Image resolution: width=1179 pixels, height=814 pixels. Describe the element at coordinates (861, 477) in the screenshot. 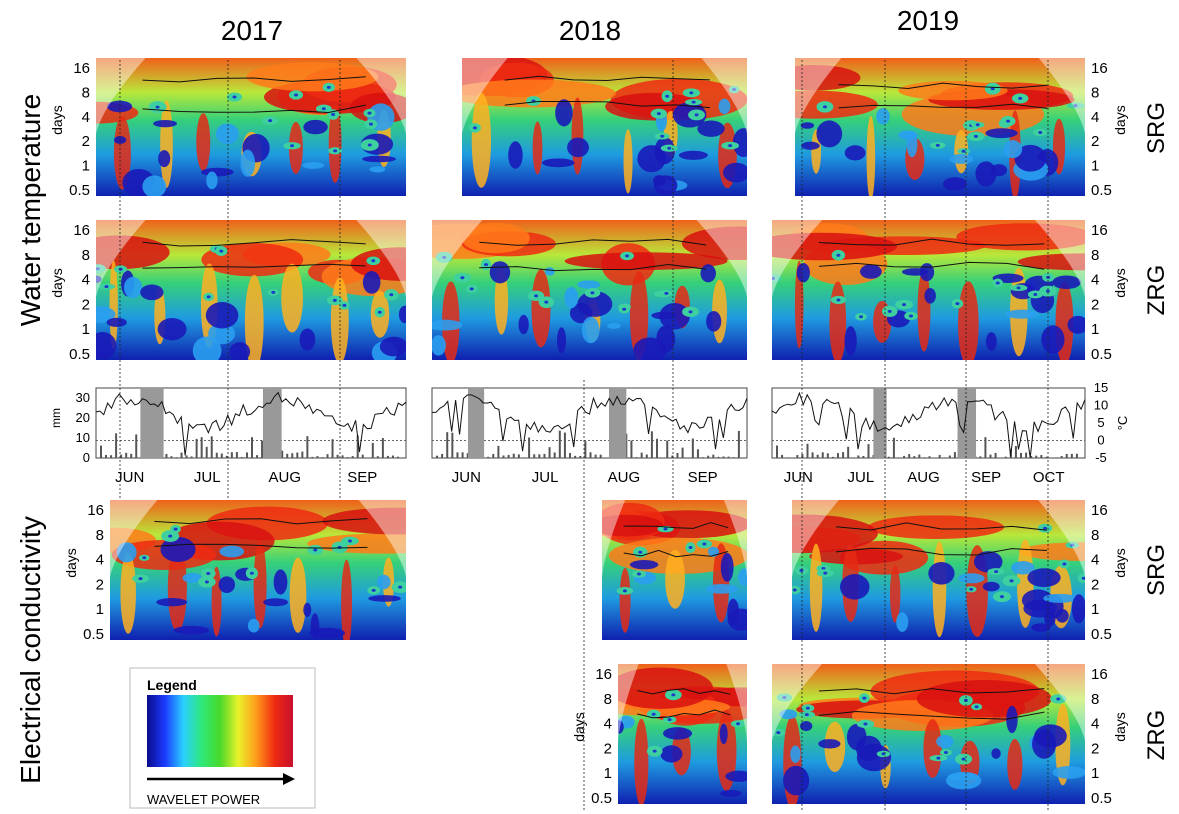

I see `month-label: JUL` at that location.